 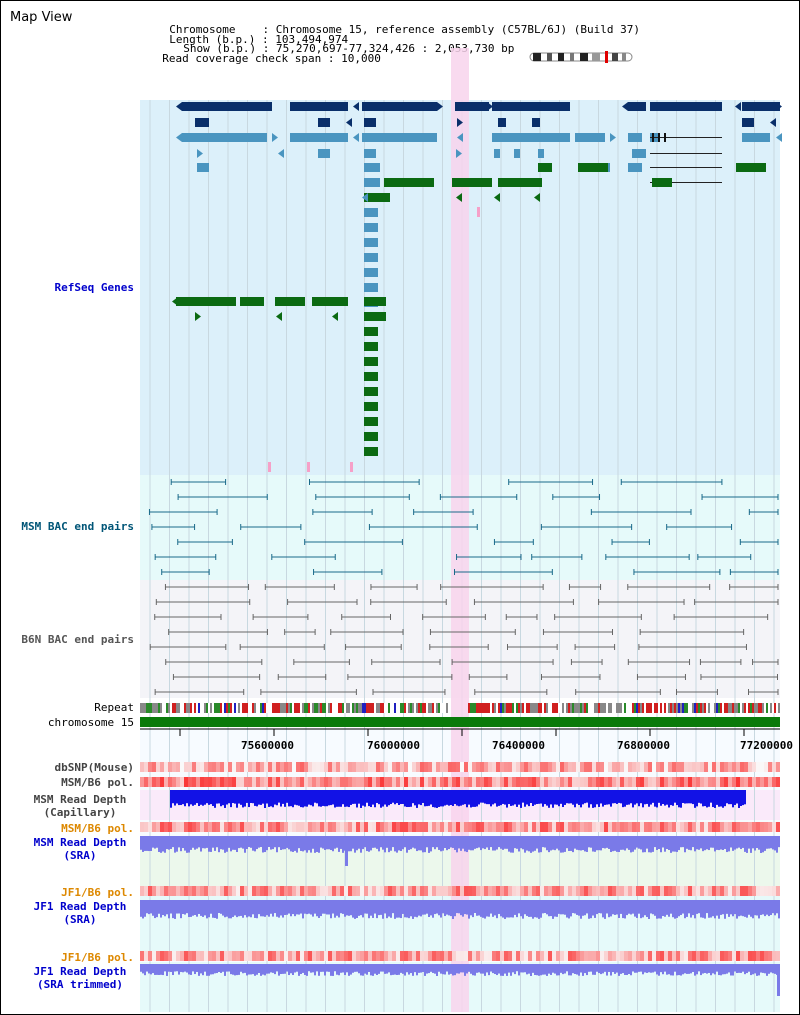 I want to click on msm-b6-pol-label: MSM/B6 pol., so click(x=97, y=782).